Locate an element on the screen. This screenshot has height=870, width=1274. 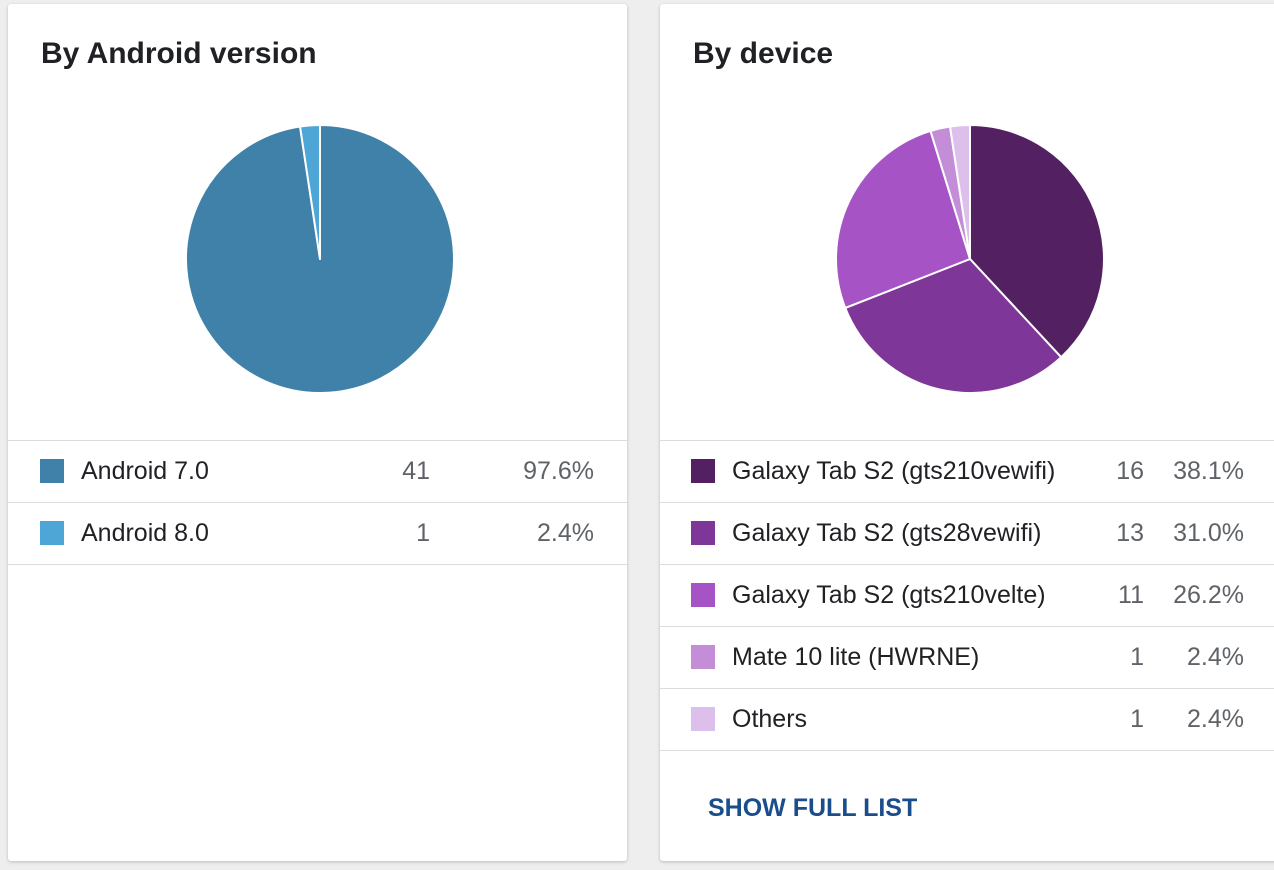
legend-label: Android 7.0 is located at coordinates (145, 471).